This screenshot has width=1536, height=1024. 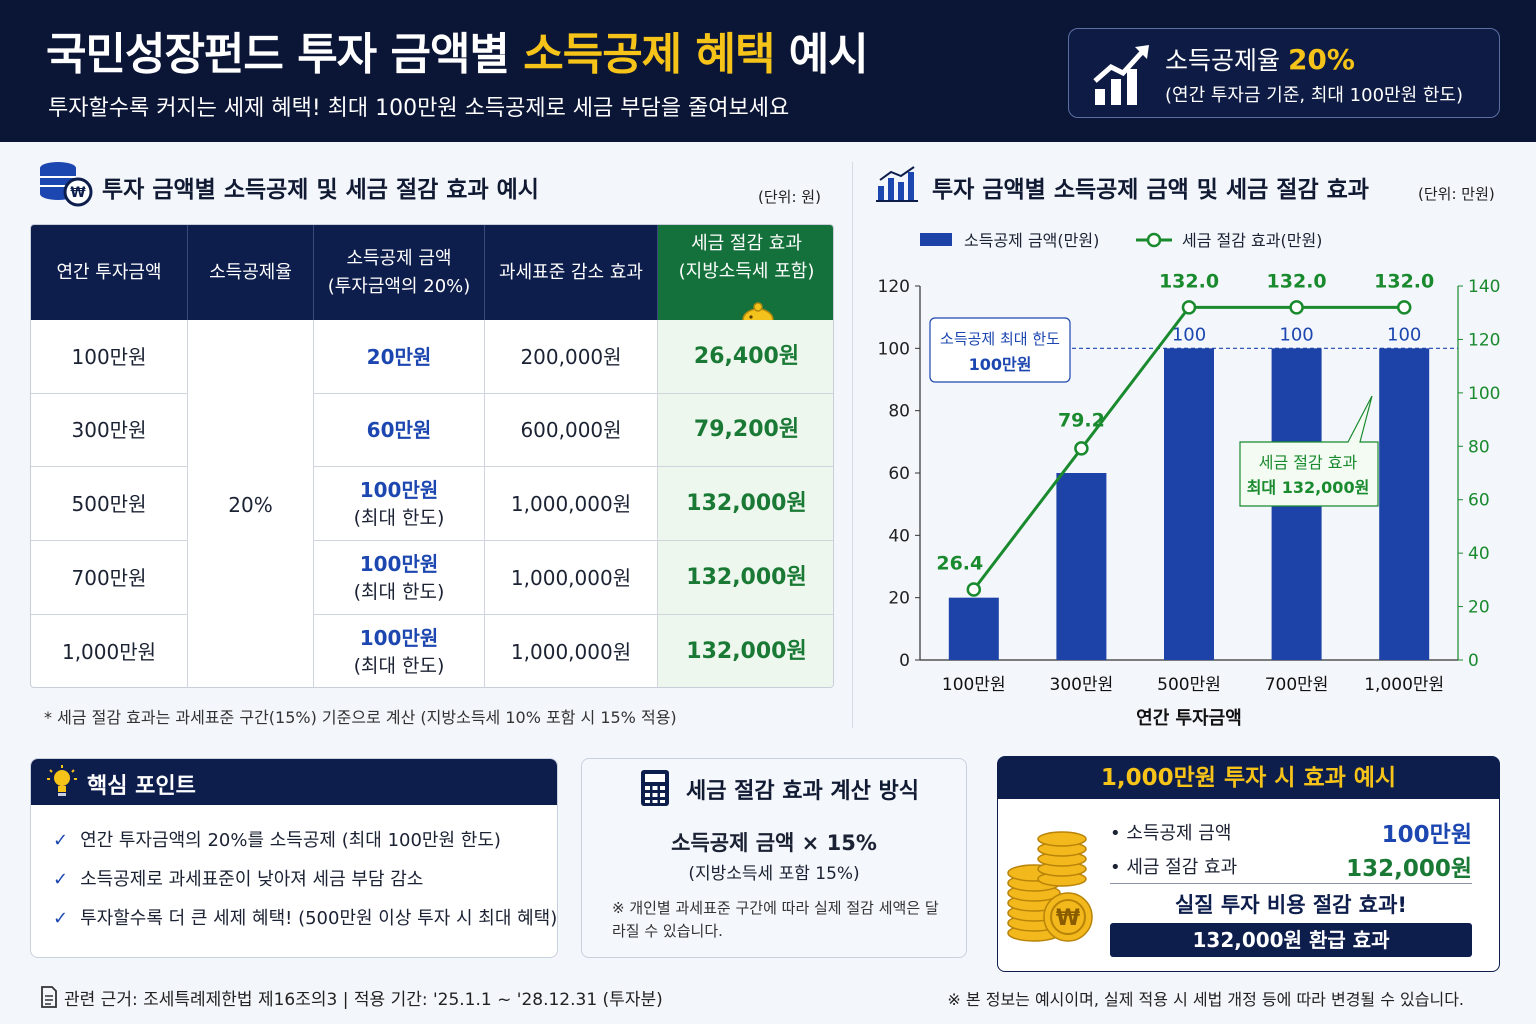 What do you see at coordinates (399, 638) in the screenshot?
I see `row5-deduction-value: 100만원` at bounding box center [399, 638].